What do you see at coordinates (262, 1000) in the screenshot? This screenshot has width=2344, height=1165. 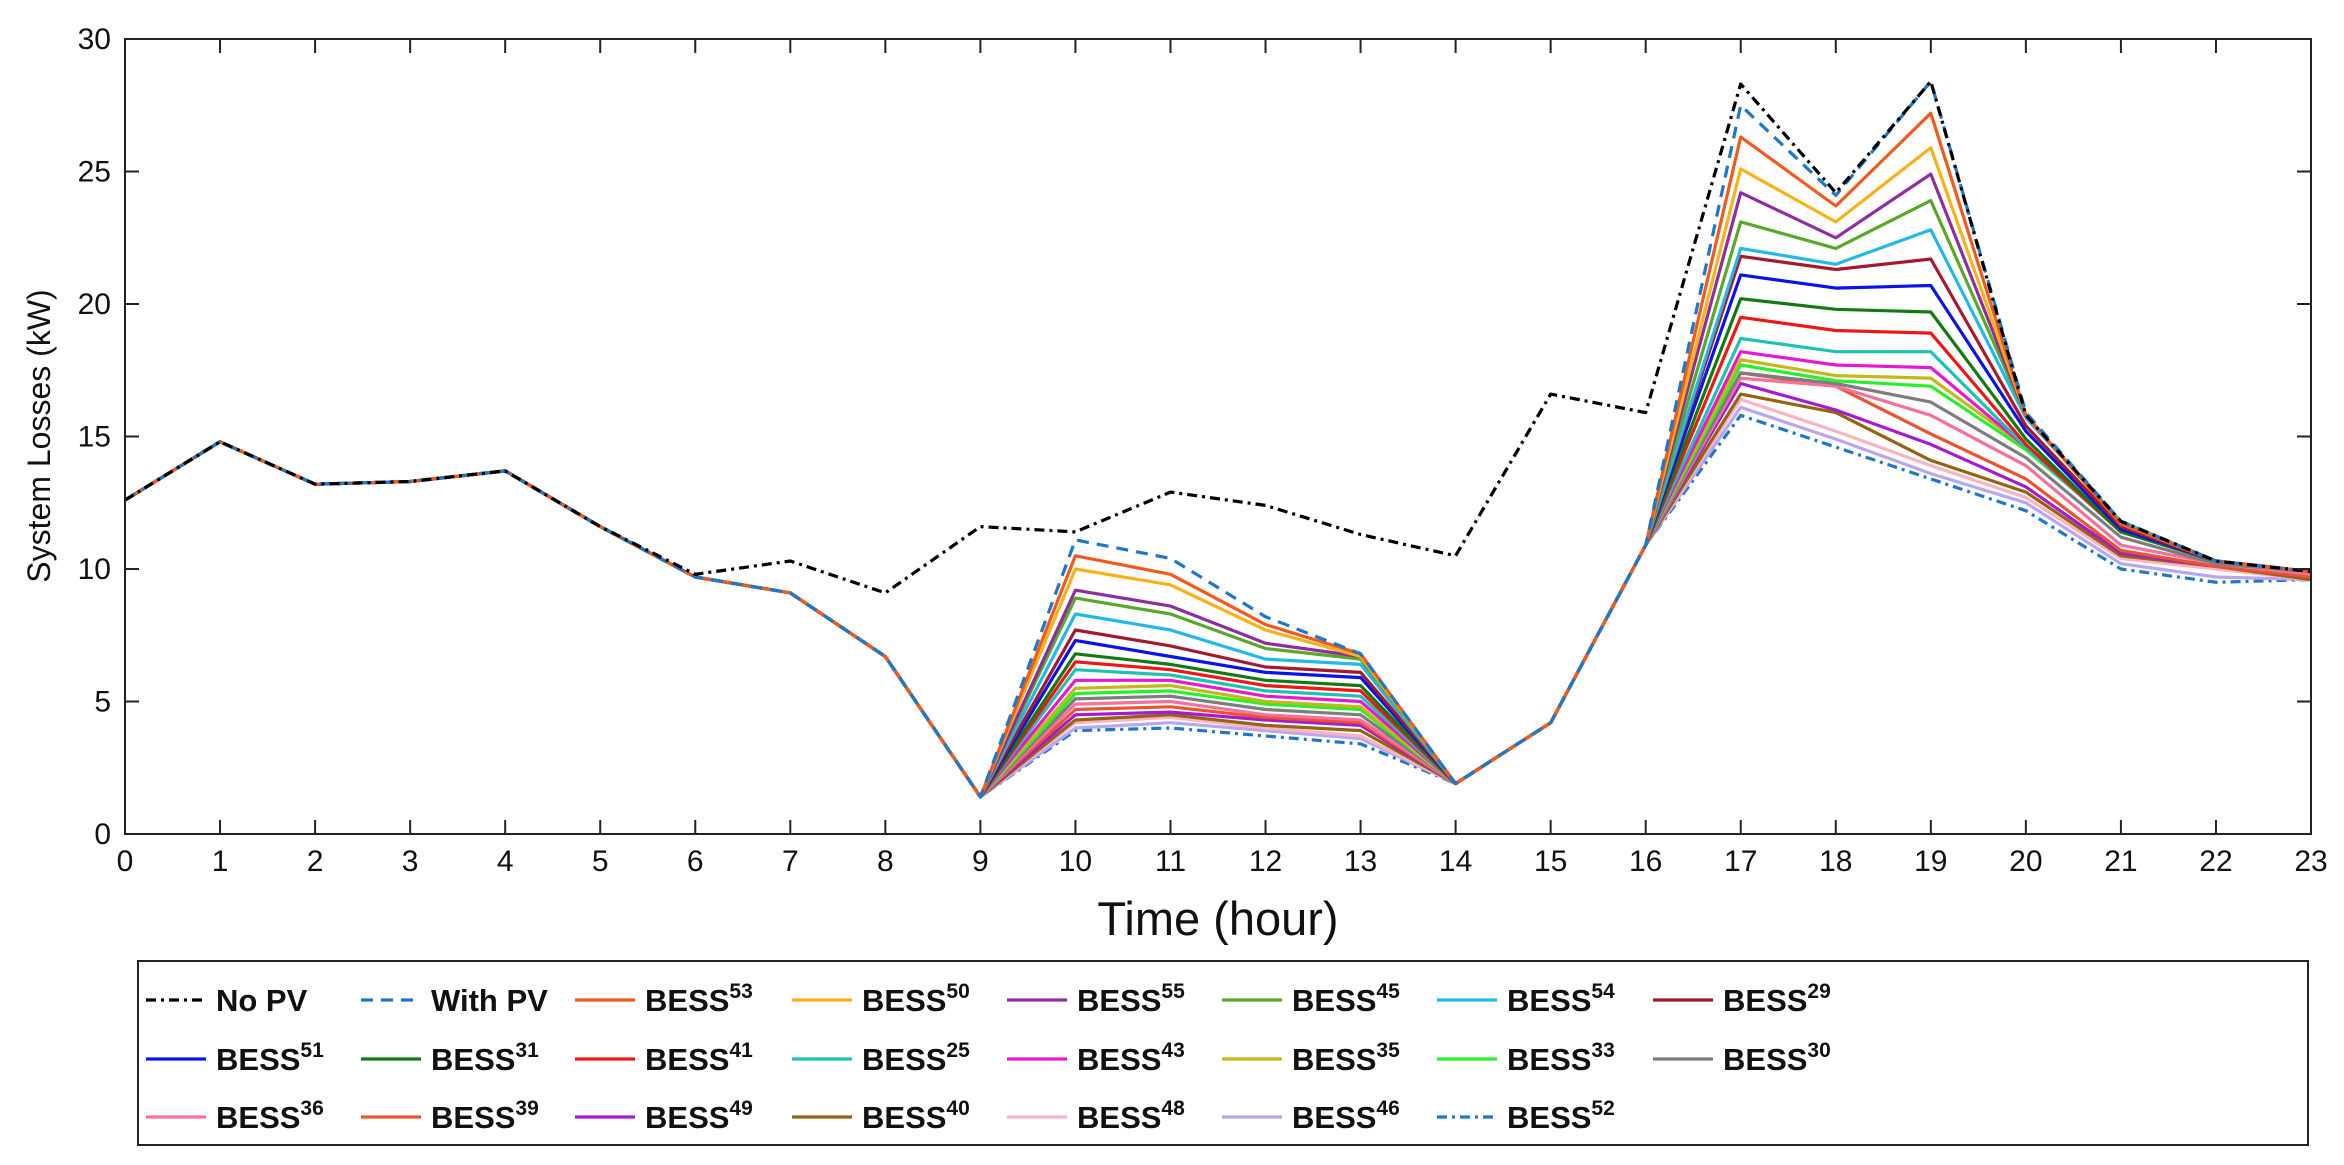 I see `legend-label: No PV` at bounding box center [262, 1000].